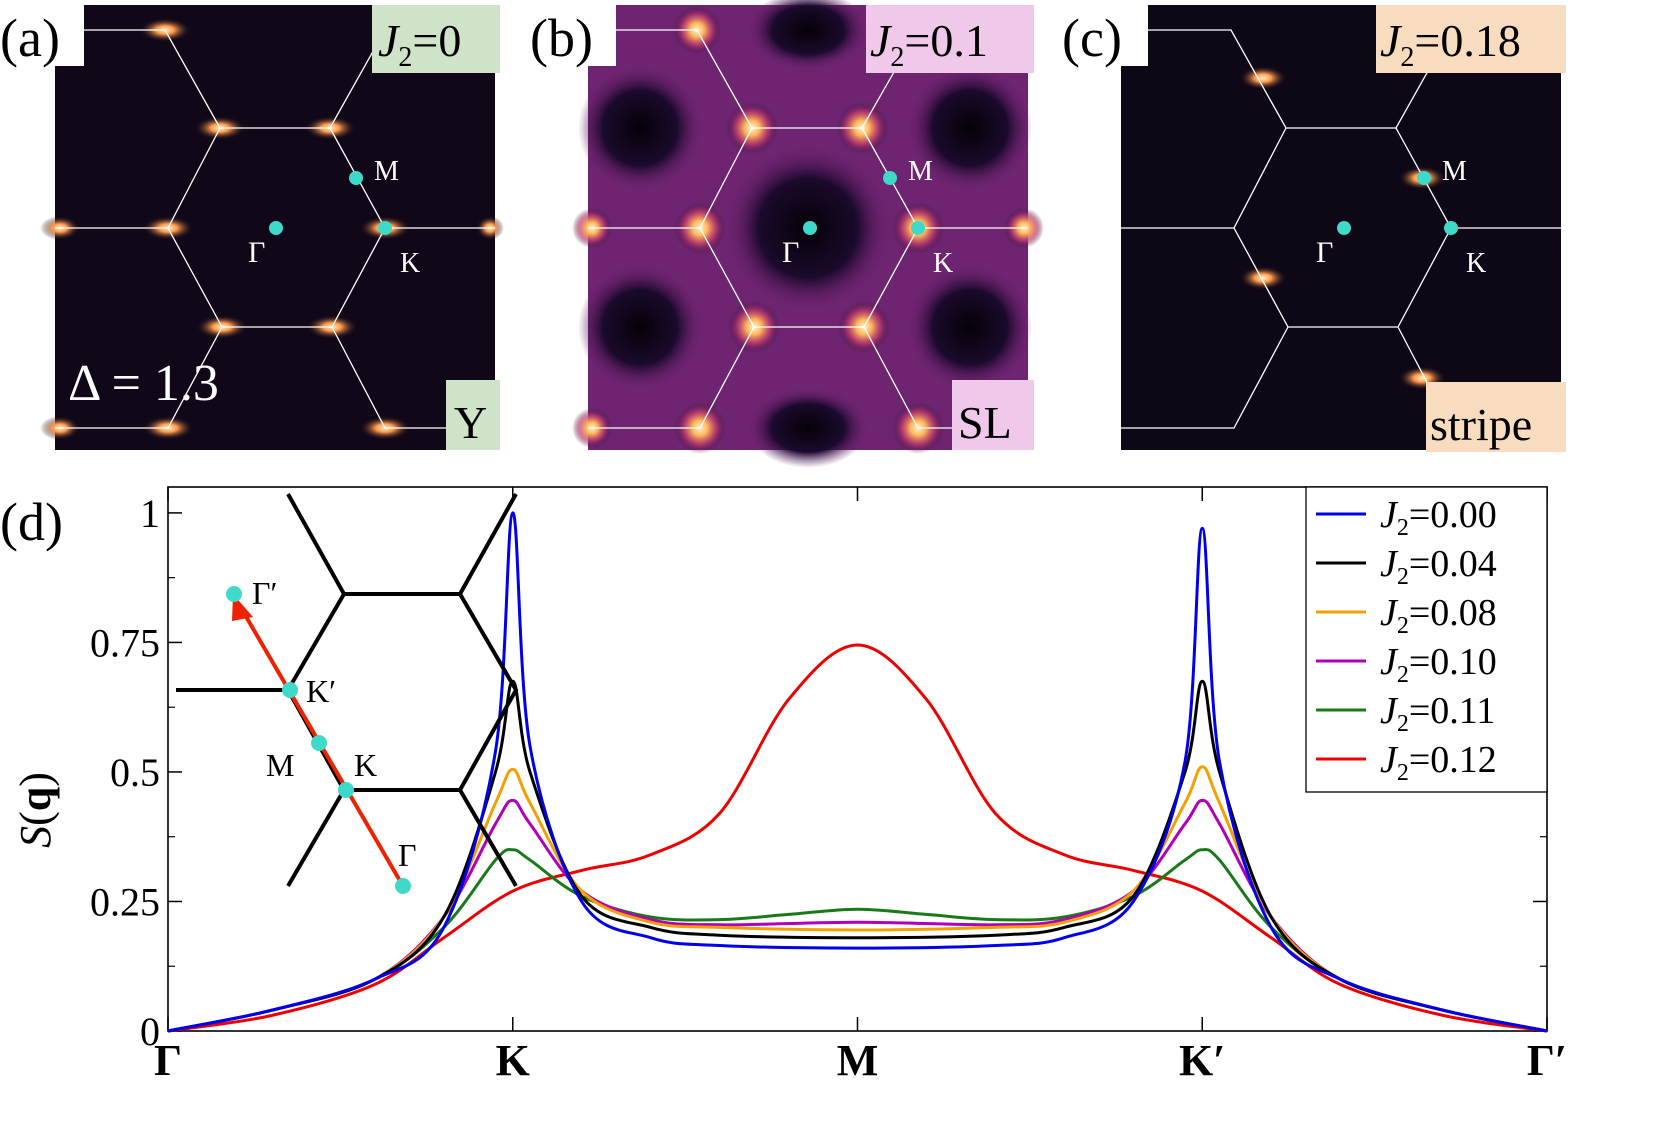 This screenshot has width=1660, height=1147. What do you see at coordinates (918, 228) in the screenshot?
I see `k-point-b` at bounding box center [918, 228].